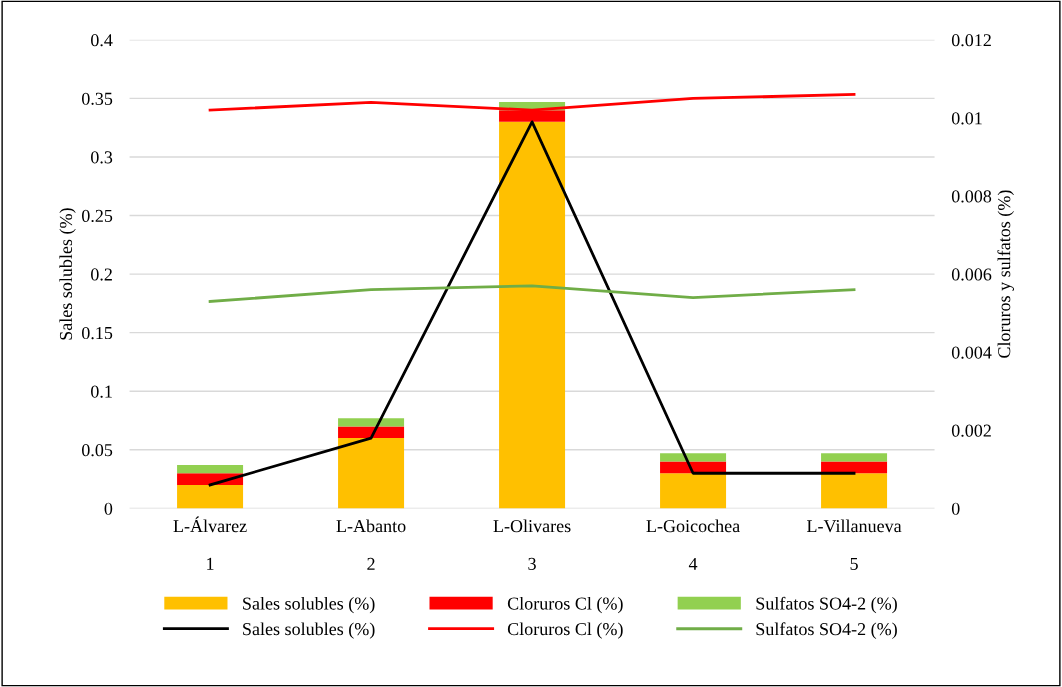 This screenshot has width=1062, height=687. I want to click on y-tick-label: 0.35, so click(97, 98).